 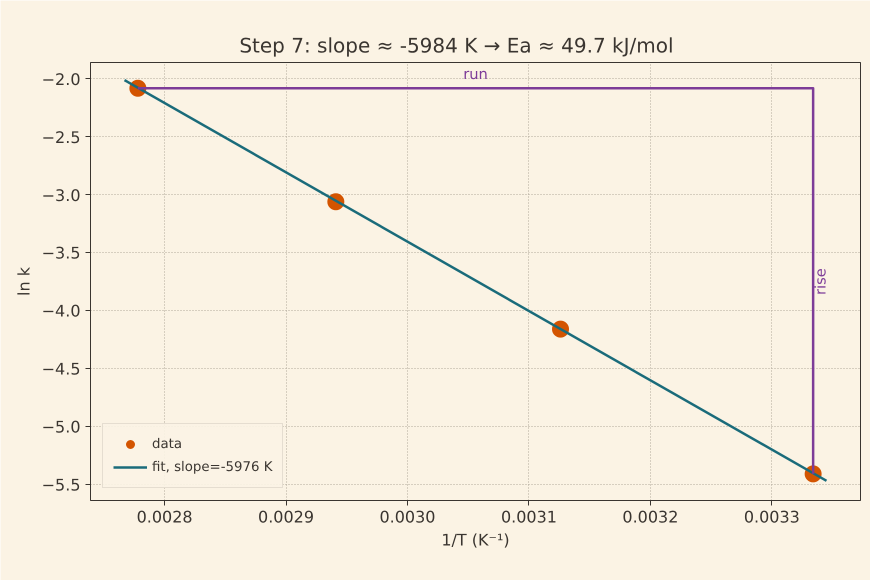 I want to click on chart-title: Step 7: slope ≈ -5984 K → Ea ≈ 49.7 kJ/mol, so click(x=456, y=46).